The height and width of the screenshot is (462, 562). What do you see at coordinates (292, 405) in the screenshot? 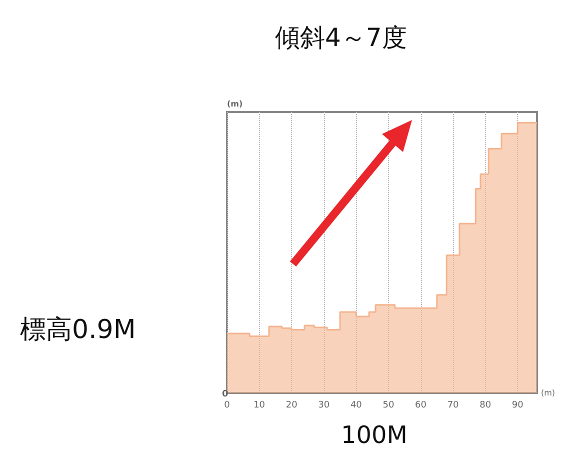
I see `x-tick-label: 20` at bounding box center [292, 405].